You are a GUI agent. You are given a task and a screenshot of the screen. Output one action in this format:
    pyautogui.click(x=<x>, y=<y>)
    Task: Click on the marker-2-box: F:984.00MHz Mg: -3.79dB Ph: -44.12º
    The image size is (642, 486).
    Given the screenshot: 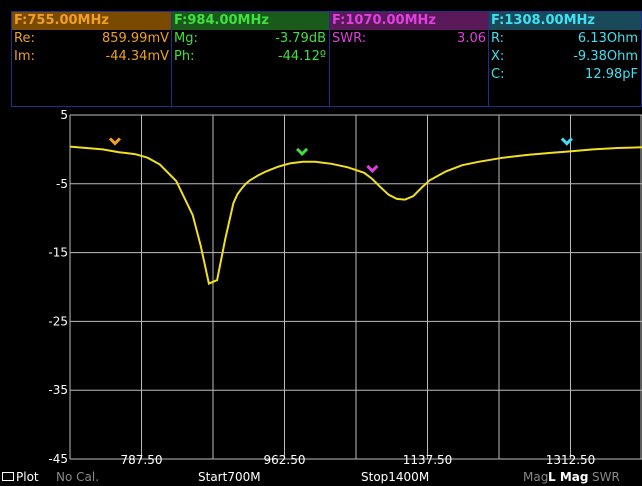 What is the action you would take?
    pyautogui.click(x=250, y=59)
    